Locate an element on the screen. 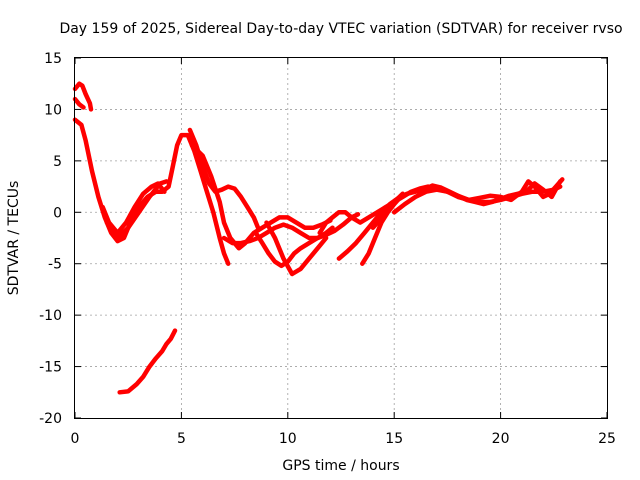  series-line-arc-a is located at coordinates (83, 96).